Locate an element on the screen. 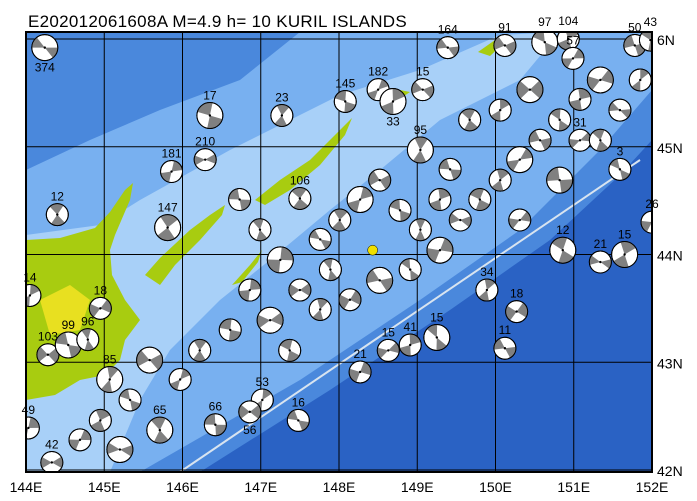 This screenshot has width=697, height=501. main-event-marker is located at coordinates (372, 250).